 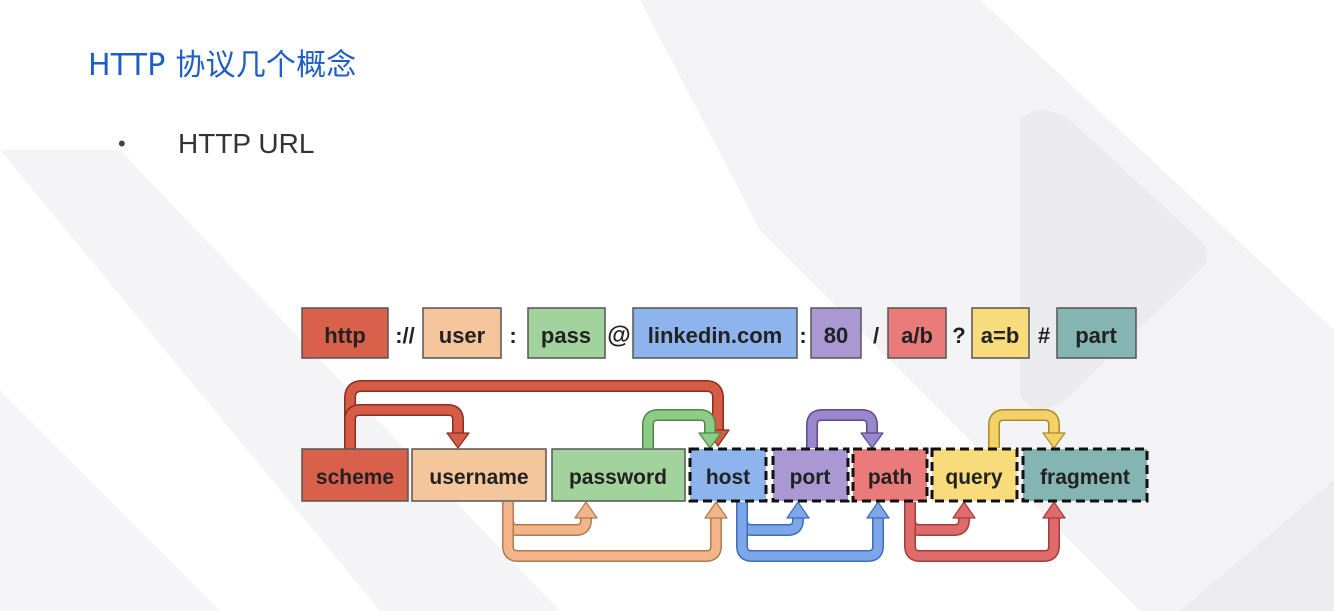 I want to click on arrowhead-path-fragment, so click(x=1054, y=510).